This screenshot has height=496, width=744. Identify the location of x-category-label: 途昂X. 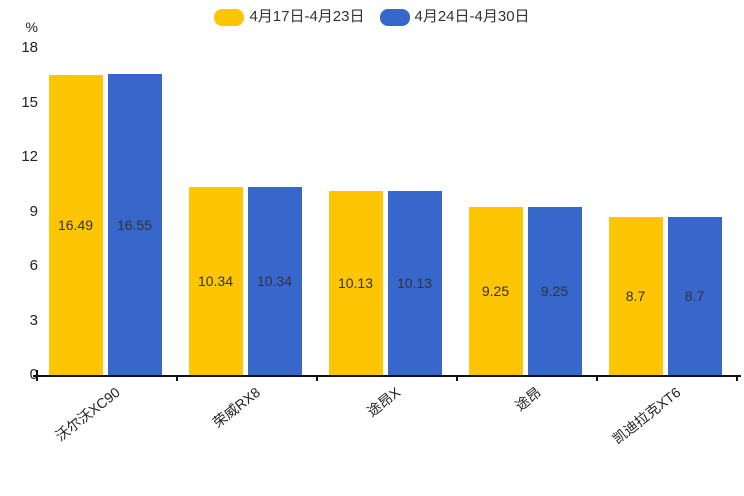
(384, 402).